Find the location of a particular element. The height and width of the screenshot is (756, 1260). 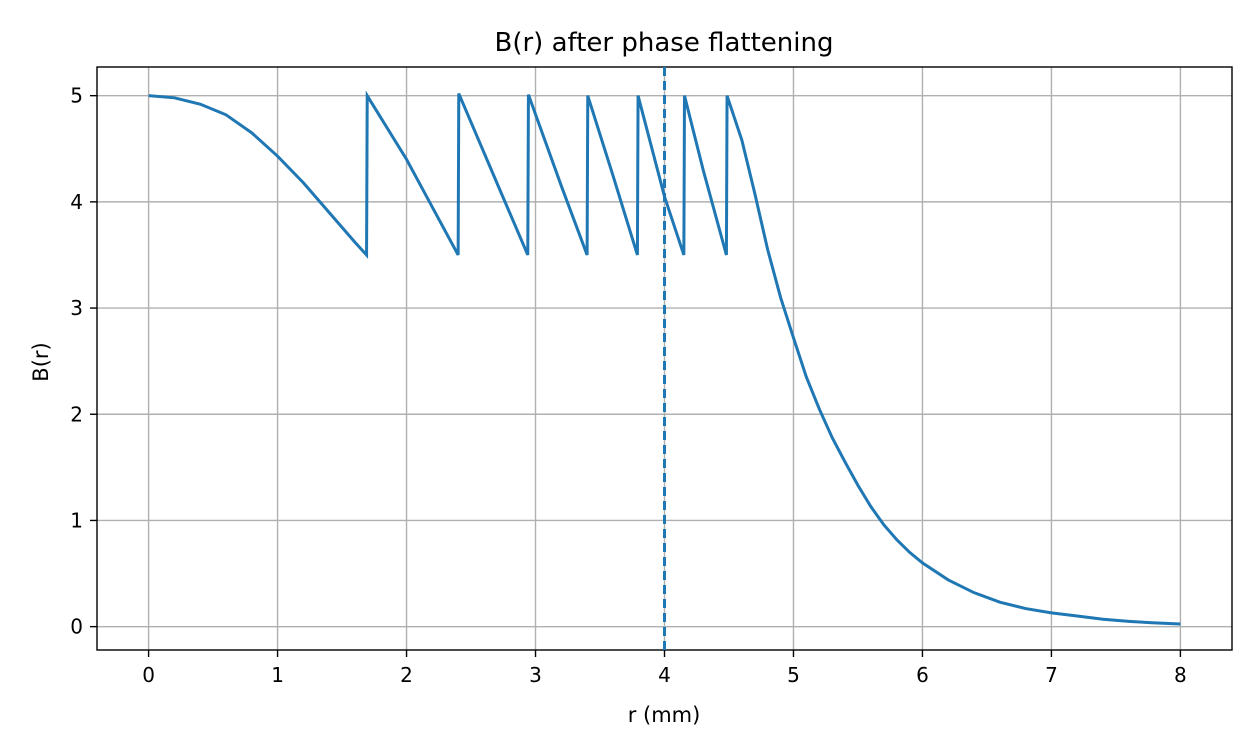

x-tick-label: 2 is located at coordinates (406, 675).